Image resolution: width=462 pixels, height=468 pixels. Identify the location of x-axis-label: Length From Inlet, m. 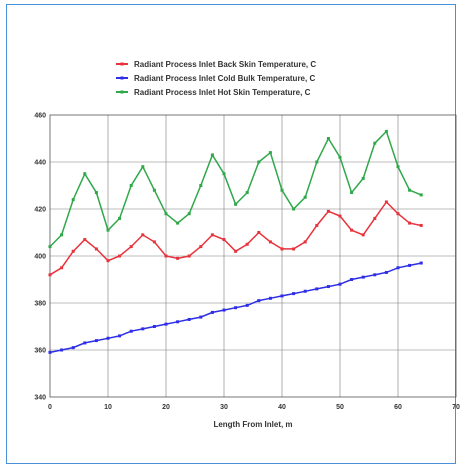
(252, 424).